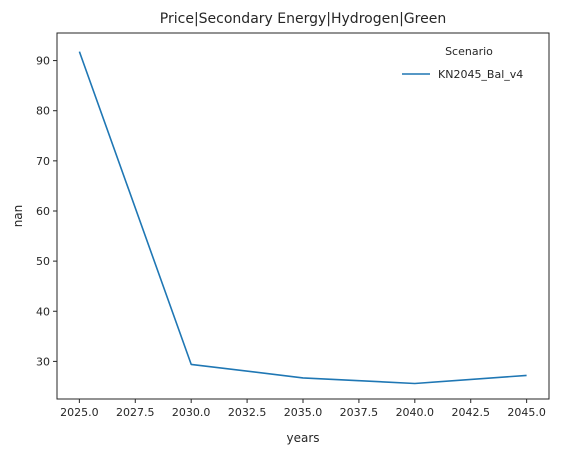  What do you see at coordinates (462, 63) in the screenshot?
I see `legend: Scenario KN2045_Bal_v4` at bounding box center [462, 63].